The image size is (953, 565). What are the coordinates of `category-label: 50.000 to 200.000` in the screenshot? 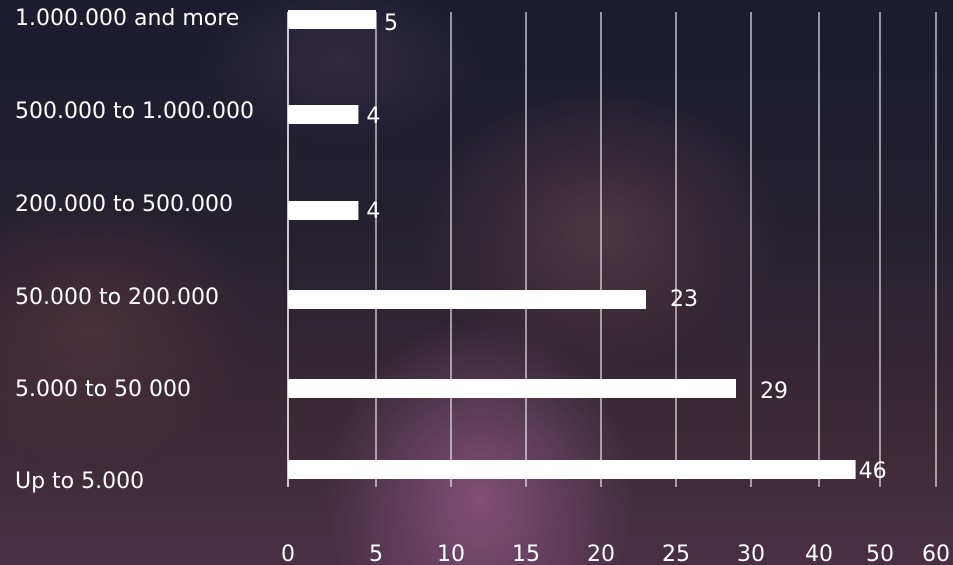 It's located at (117, 297).